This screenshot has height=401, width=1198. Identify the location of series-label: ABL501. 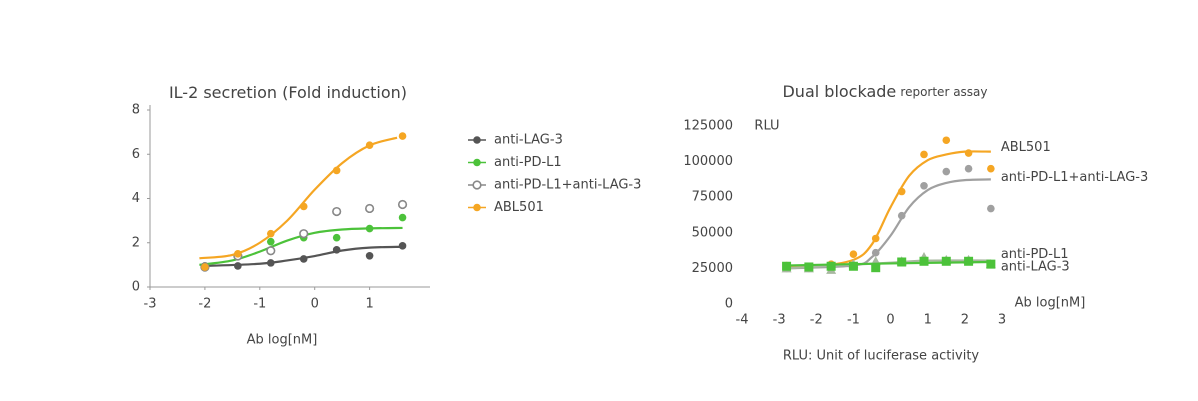
(1026, 147).